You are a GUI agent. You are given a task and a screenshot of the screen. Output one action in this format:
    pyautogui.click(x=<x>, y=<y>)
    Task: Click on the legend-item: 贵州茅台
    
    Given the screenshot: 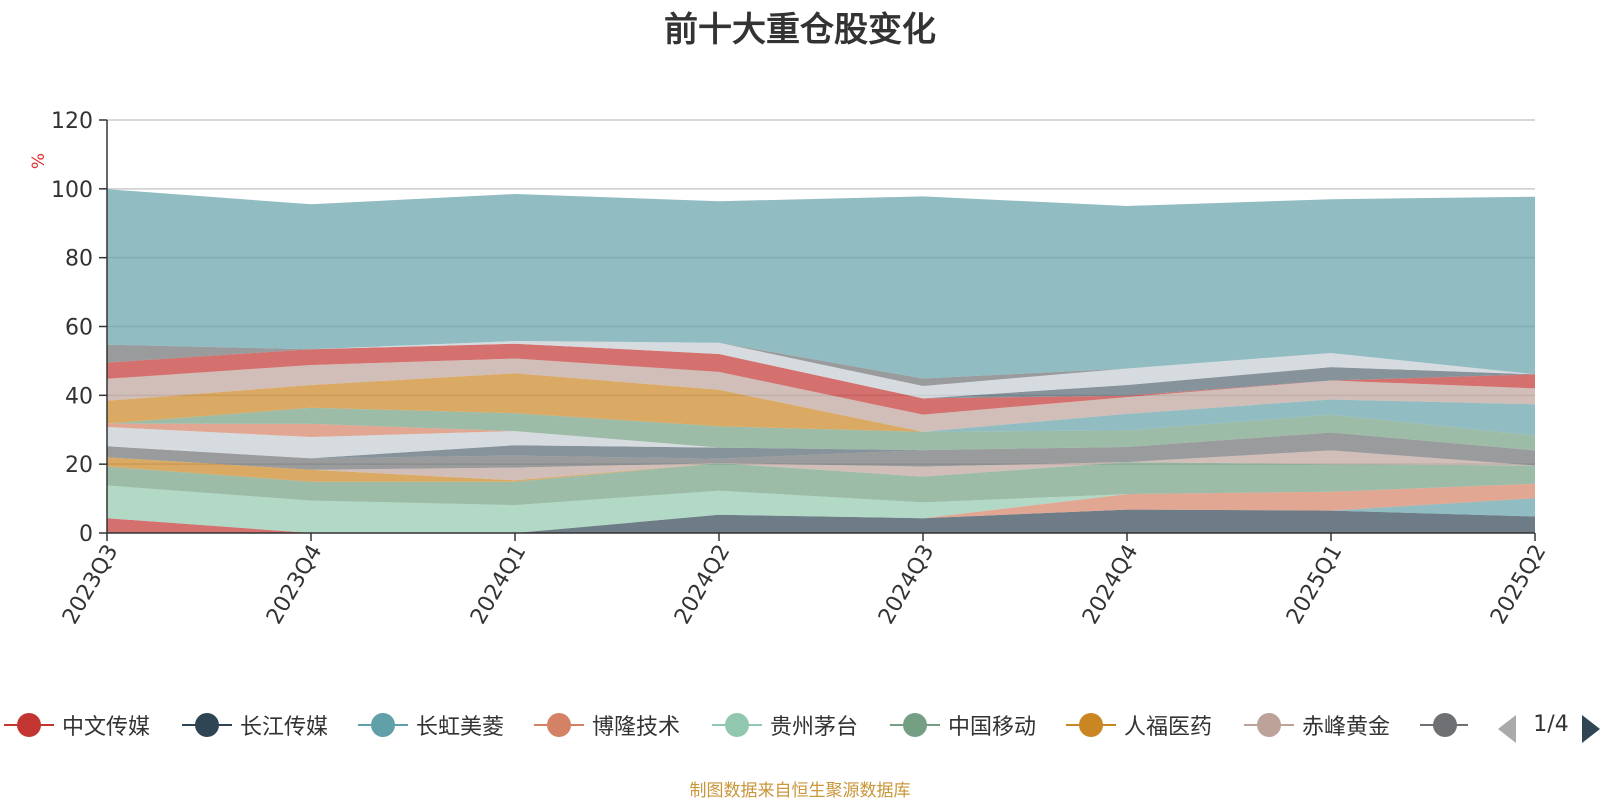 What is the action you would take?
    pyautogui.click(x=784, y=725)
    